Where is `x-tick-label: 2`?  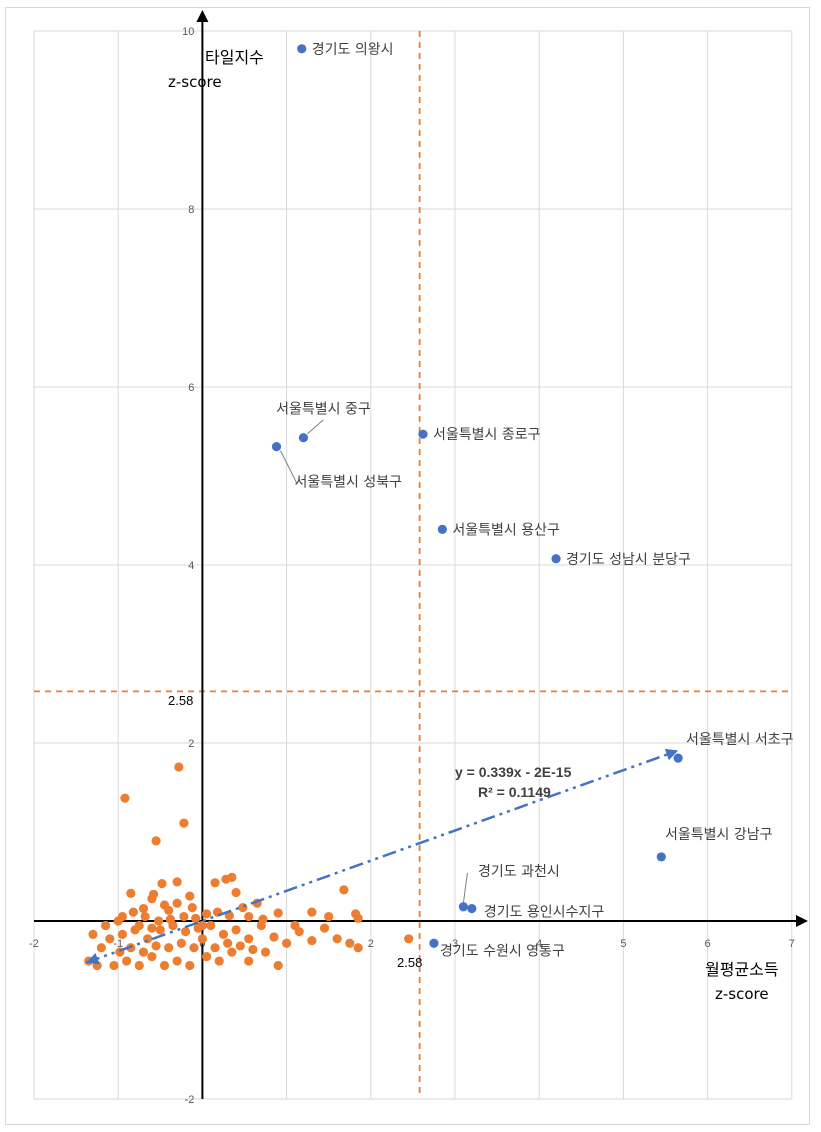
x-tick-label: 2 is located at coordinates (371, 944).